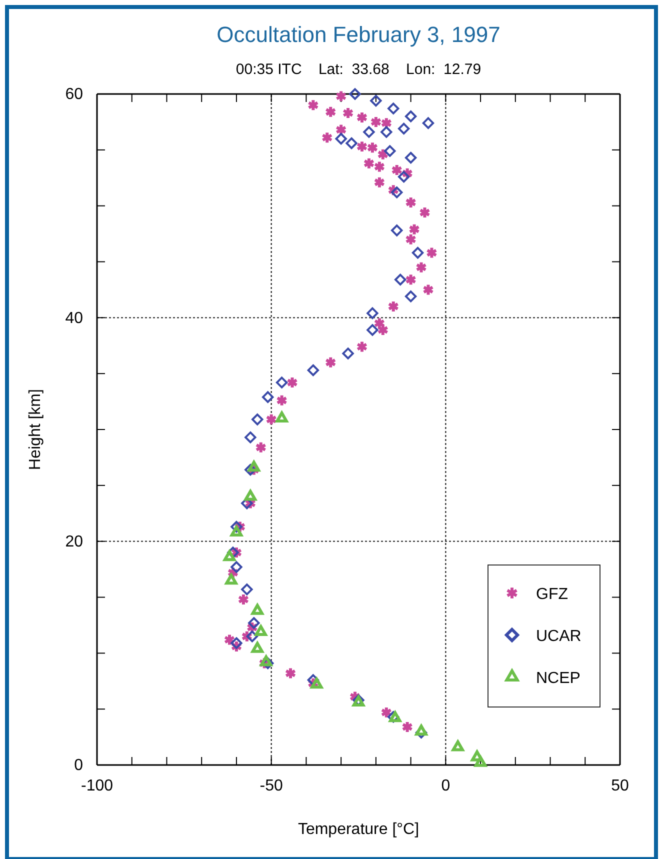  What do you see at coordinates (35, 429) in the screenshot?
I see `y-axis-title: Height [km]` at bounding box center [35, 429].